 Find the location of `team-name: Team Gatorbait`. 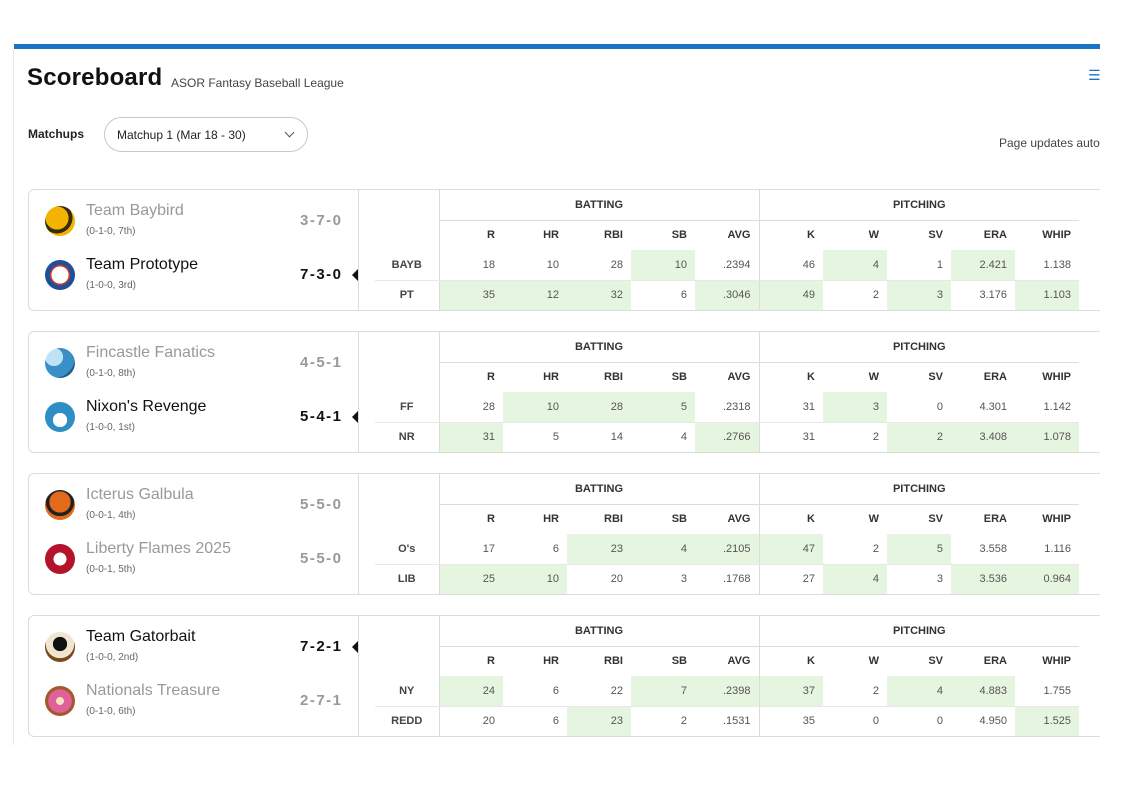

team-name: Team Gatorbait is located at coordinates (141, 636).